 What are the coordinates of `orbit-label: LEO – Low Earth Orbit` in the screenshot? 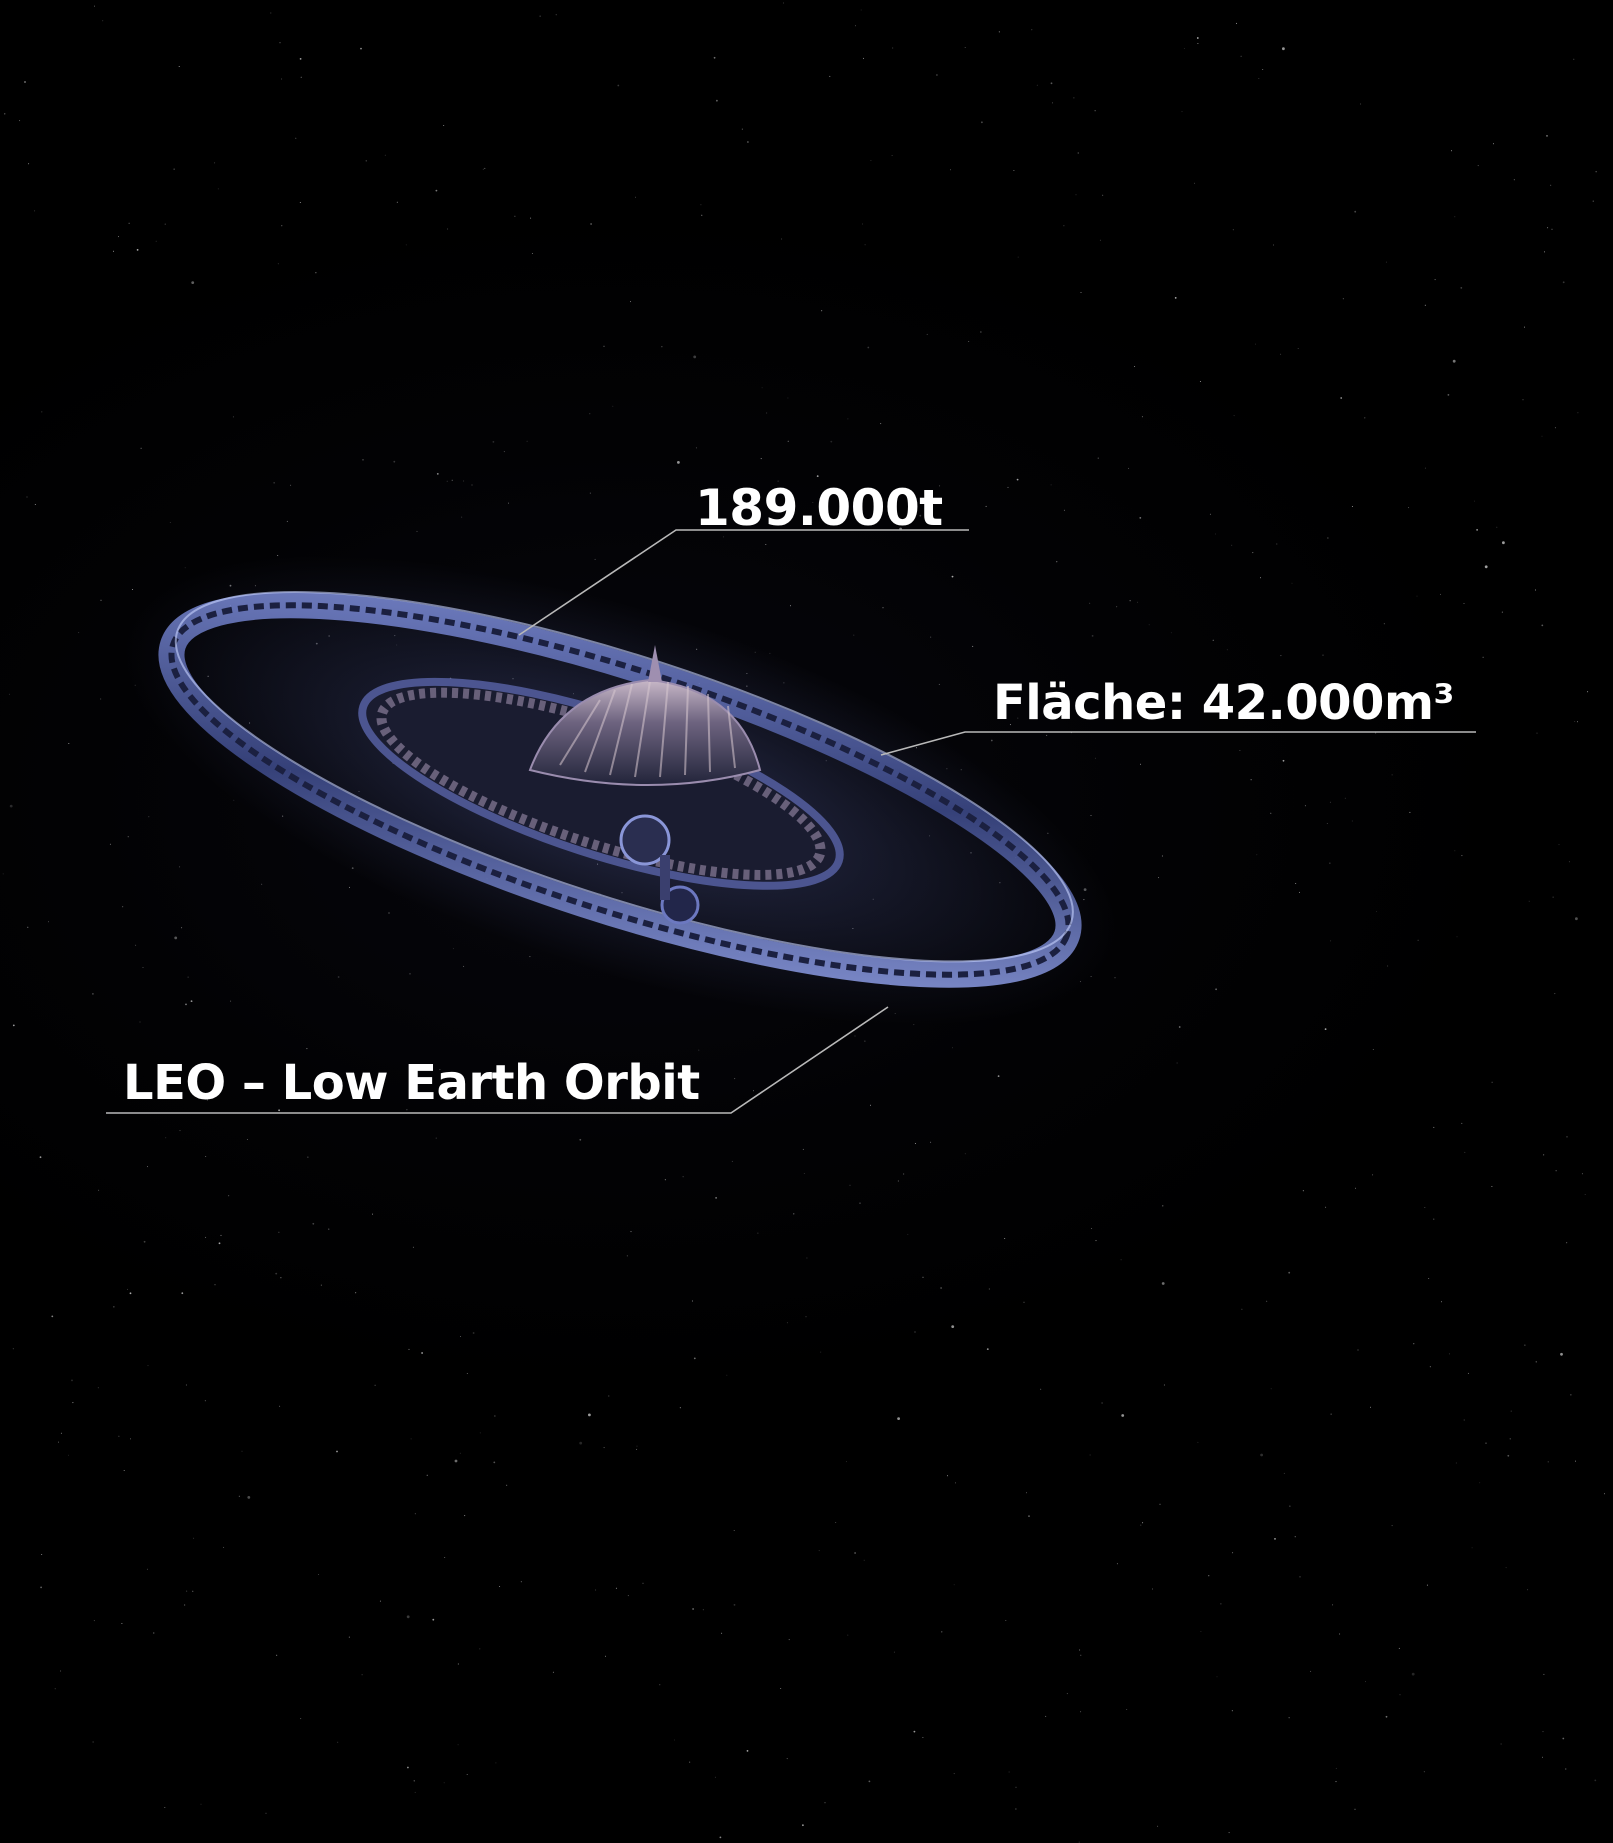 It's located at (411, 1083).